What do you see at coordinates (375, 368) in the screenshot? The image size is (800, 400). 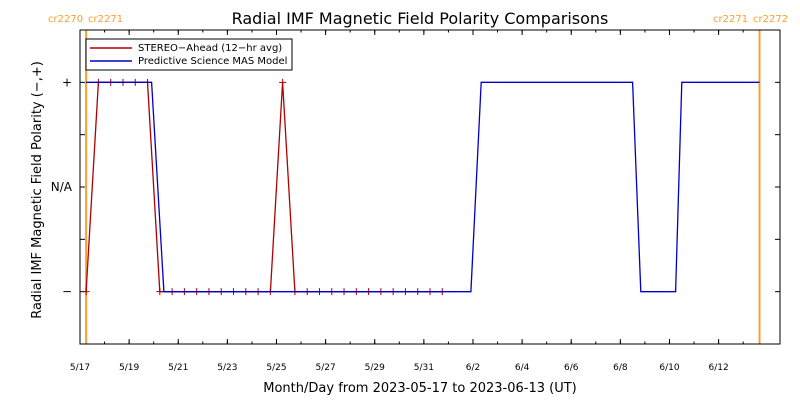 I see `x-tick-label: 5/29` at bounding box center [375, 368].